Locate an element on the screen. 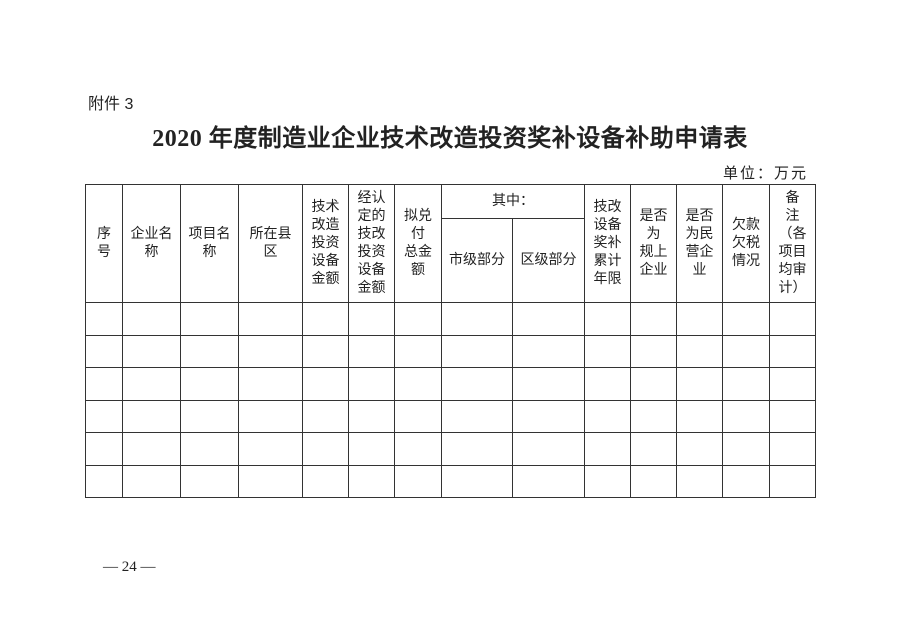 Image resolution: width=900 pixels, height=636 pixels. header-cell: 技改 设备 奖补 累计 年限 is located at coordinates (607, 243).